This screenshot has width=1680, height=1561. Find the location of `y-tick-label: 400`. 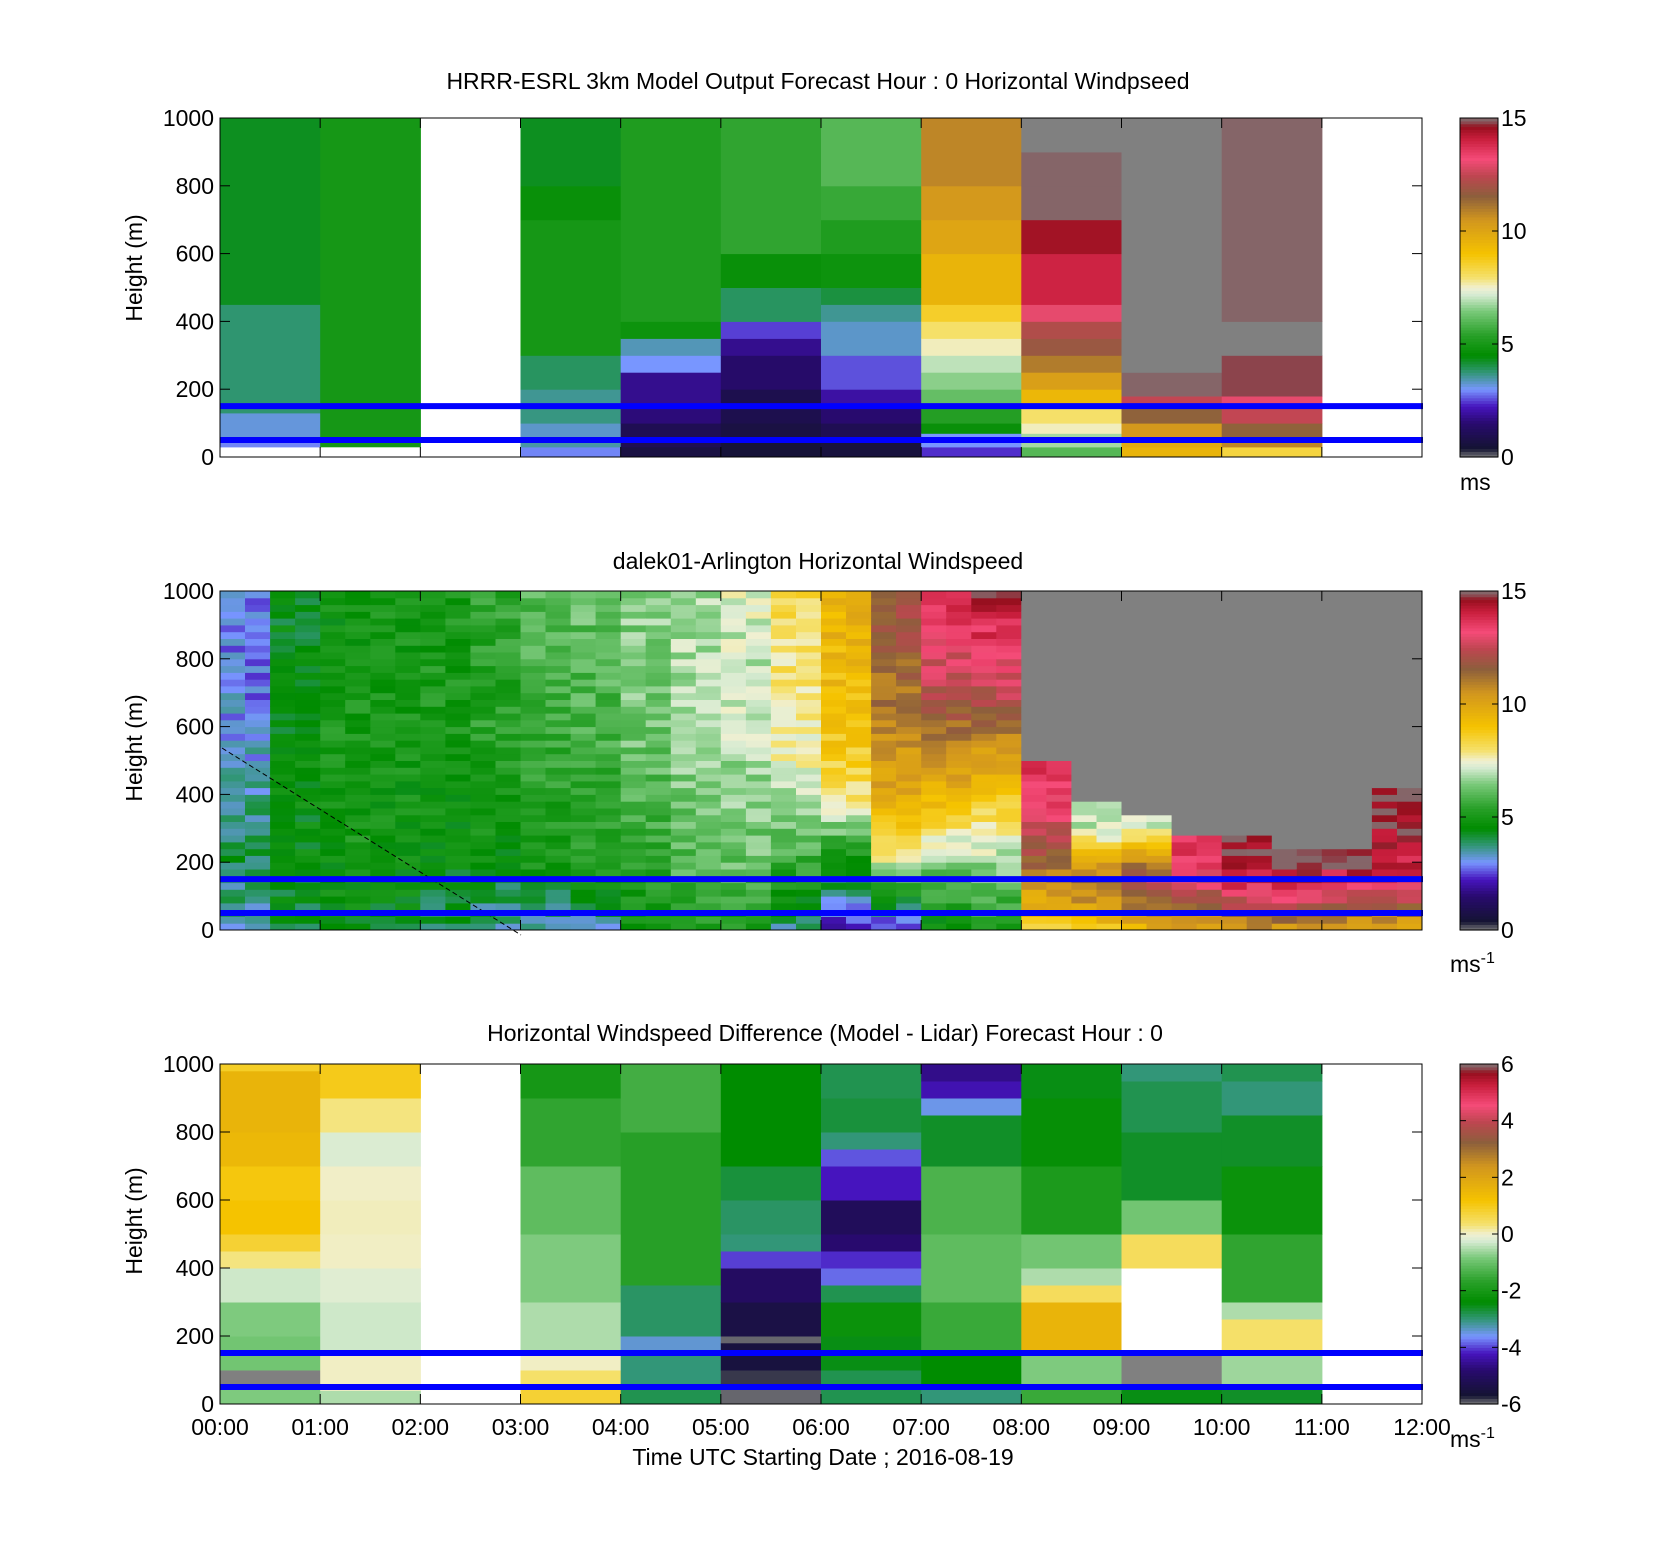

y-tick-label: 400 is located at coordinates (195, 794).